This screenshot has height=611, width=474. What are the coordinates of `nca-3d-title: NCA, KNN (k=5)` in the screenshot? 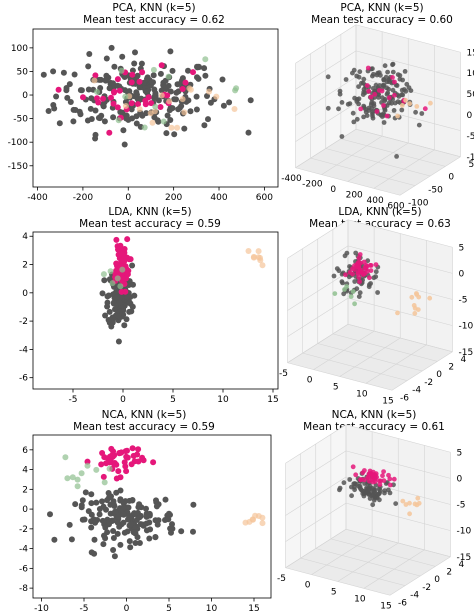 It's located at (374, 415).